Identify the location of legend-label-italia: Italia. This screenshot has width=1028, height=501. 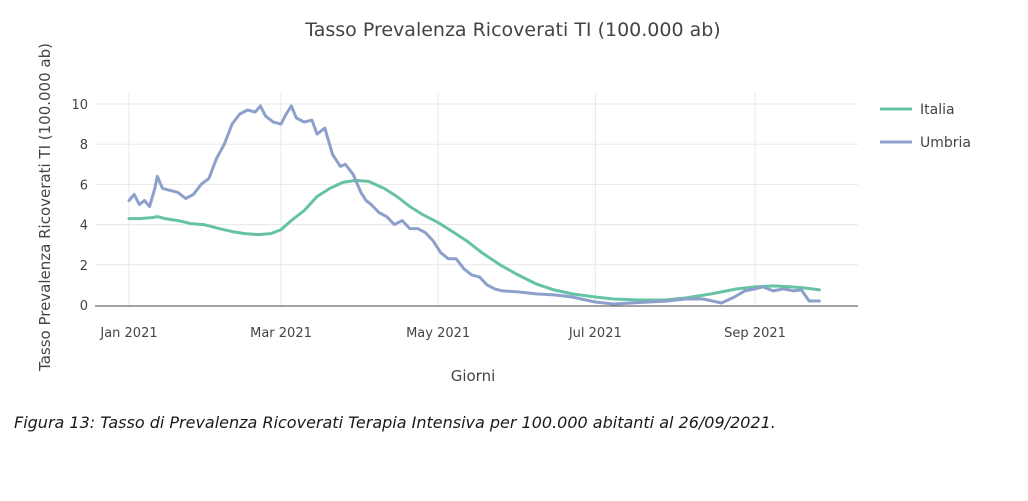
(937, 110).